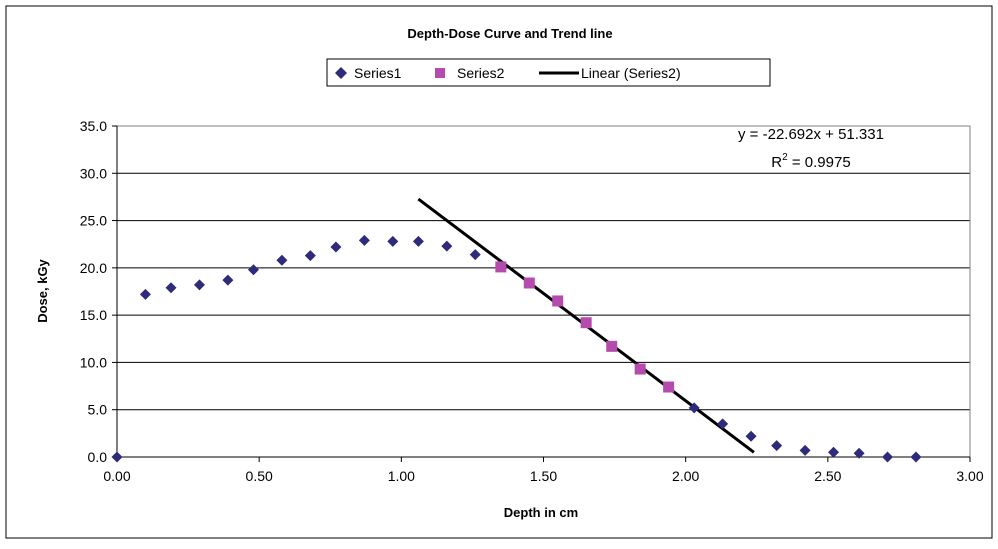 The image size is (998, 549). What do you see at coordinates (116, 476) in the screenshot?
I see `x-tick-label: 0.00` at bounding box center [116, 476].